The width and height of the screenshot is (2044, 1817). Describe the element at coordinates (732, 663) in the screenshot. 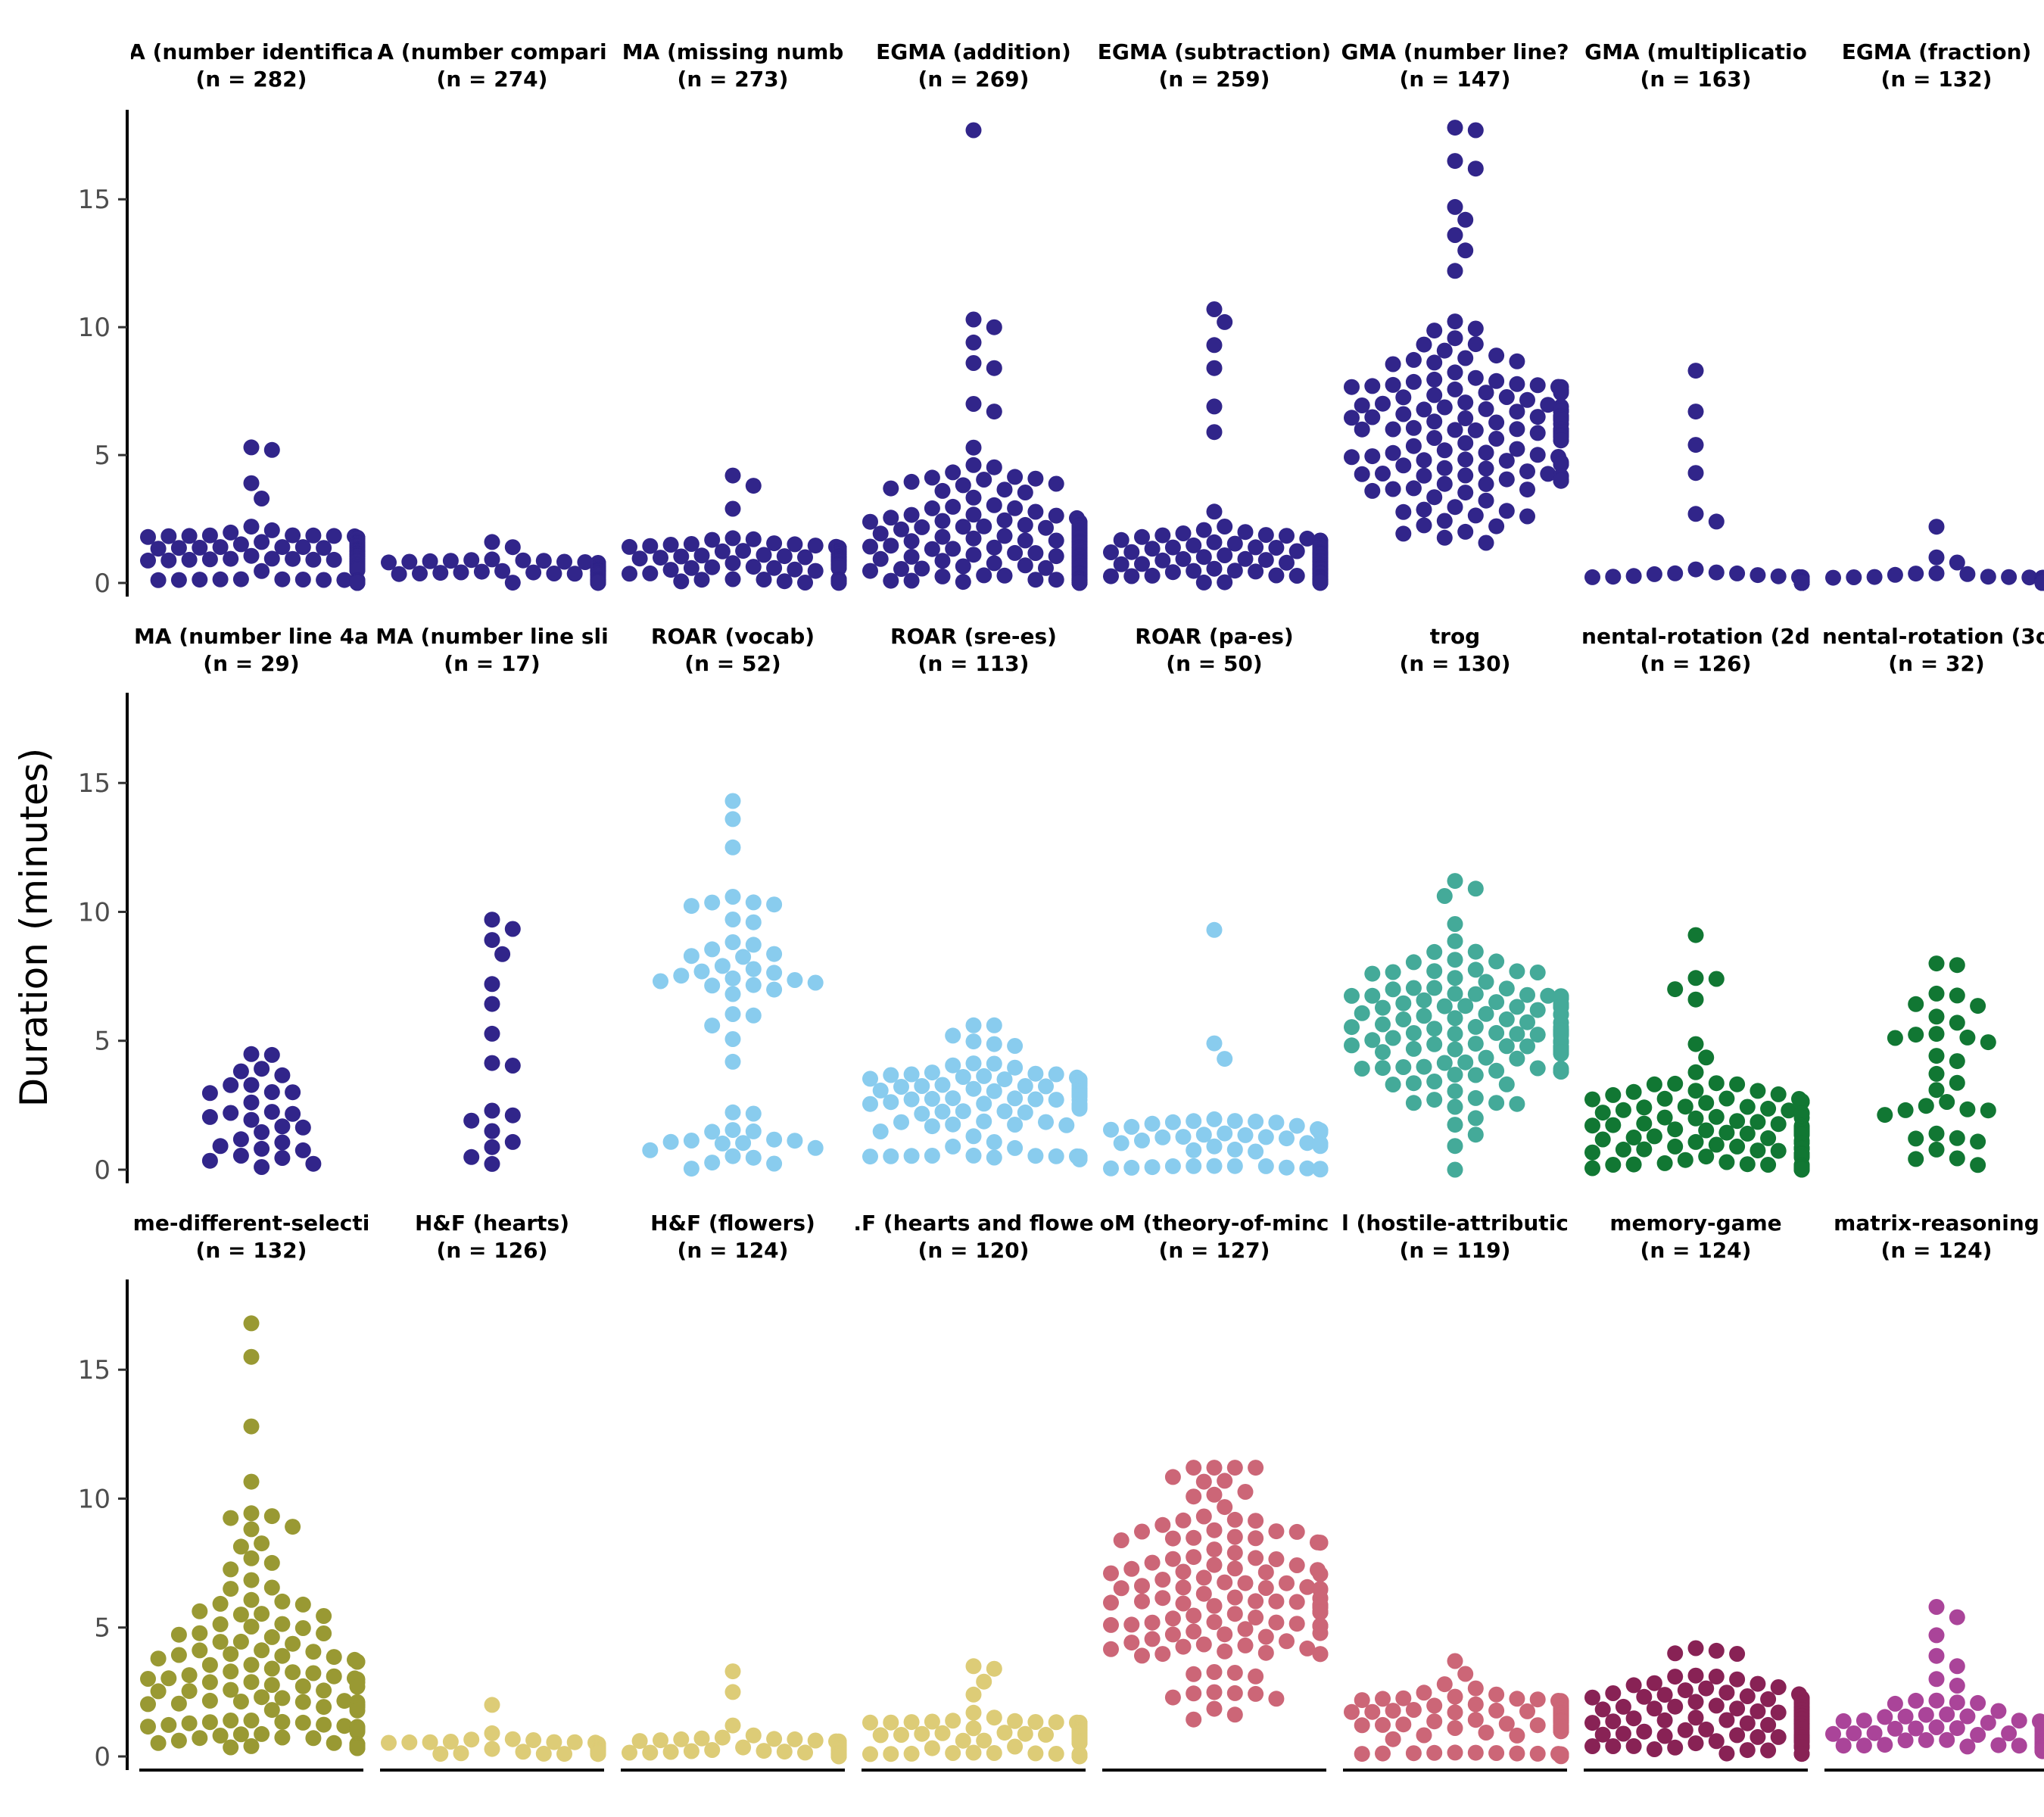

I see `panel-n-label: (n = 52)` at that location.